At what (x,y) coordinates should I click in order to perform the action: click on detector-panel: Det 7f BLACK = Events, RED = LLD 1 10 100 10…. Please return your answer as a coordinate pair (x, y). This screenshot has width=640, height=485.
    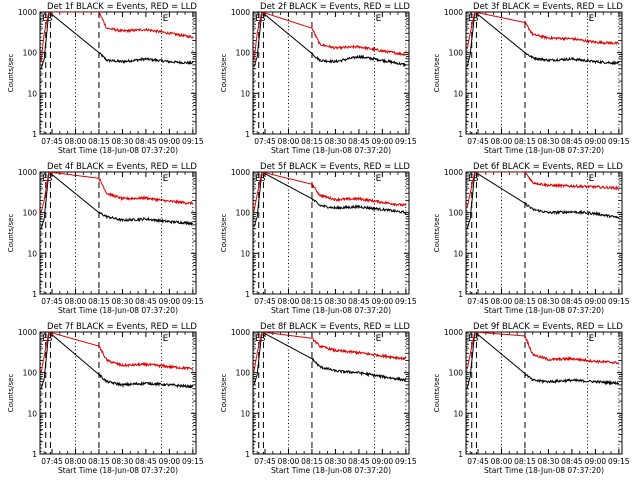
    Looking at the image, I should click on (105, 398).